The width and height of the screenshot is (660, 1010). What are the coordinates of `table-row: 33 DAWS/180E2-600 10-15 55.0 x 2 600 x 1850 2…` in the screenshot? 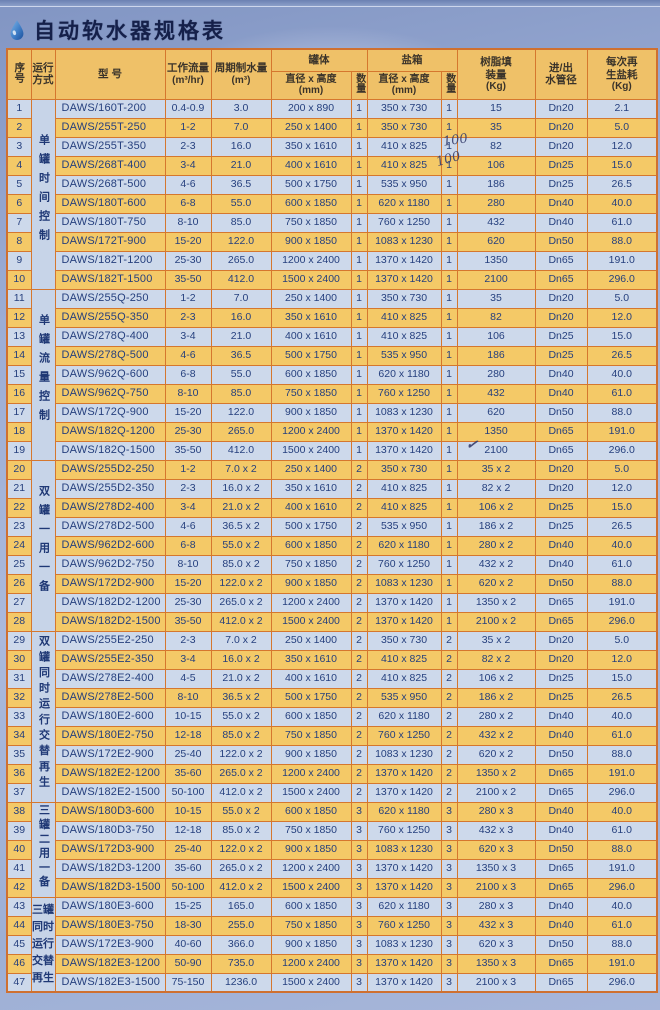 It's located at (332, 716).